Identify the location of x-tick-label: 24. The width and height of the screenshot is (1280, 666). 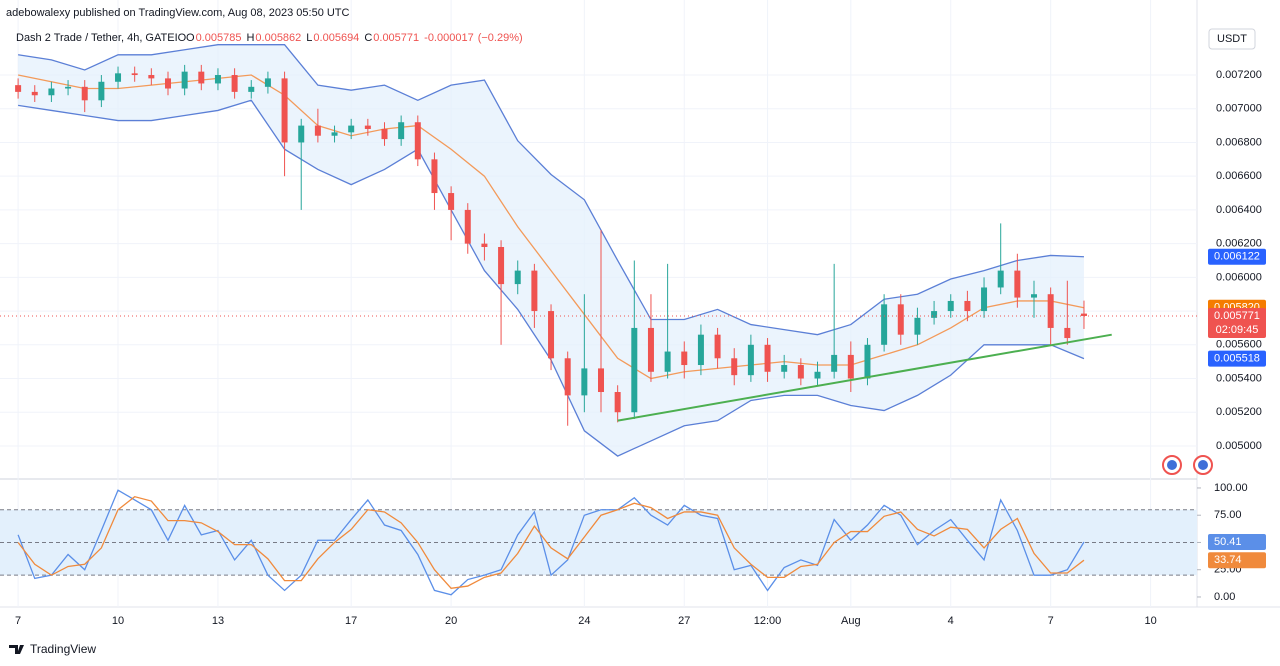
(584, 621).